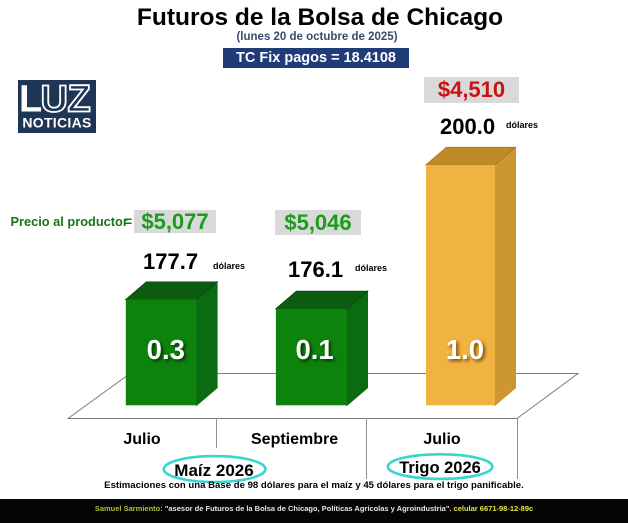  Describe the element at coordinates (465, 349) in the screenshot. I see `svg-text: 1.0` at that location.